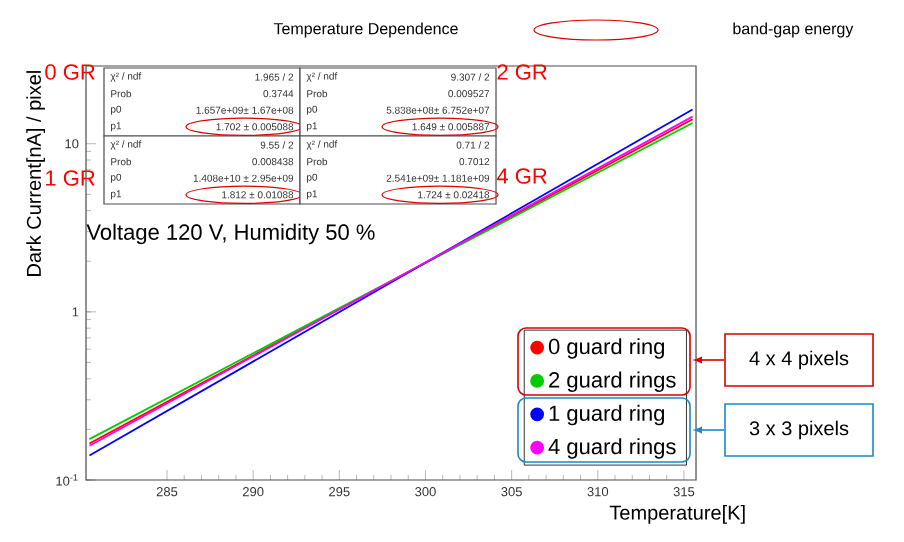 The width and height of the screenshot is (904, 542). I want to click on chart-title: Temperature Dependence, so click(365, 30).